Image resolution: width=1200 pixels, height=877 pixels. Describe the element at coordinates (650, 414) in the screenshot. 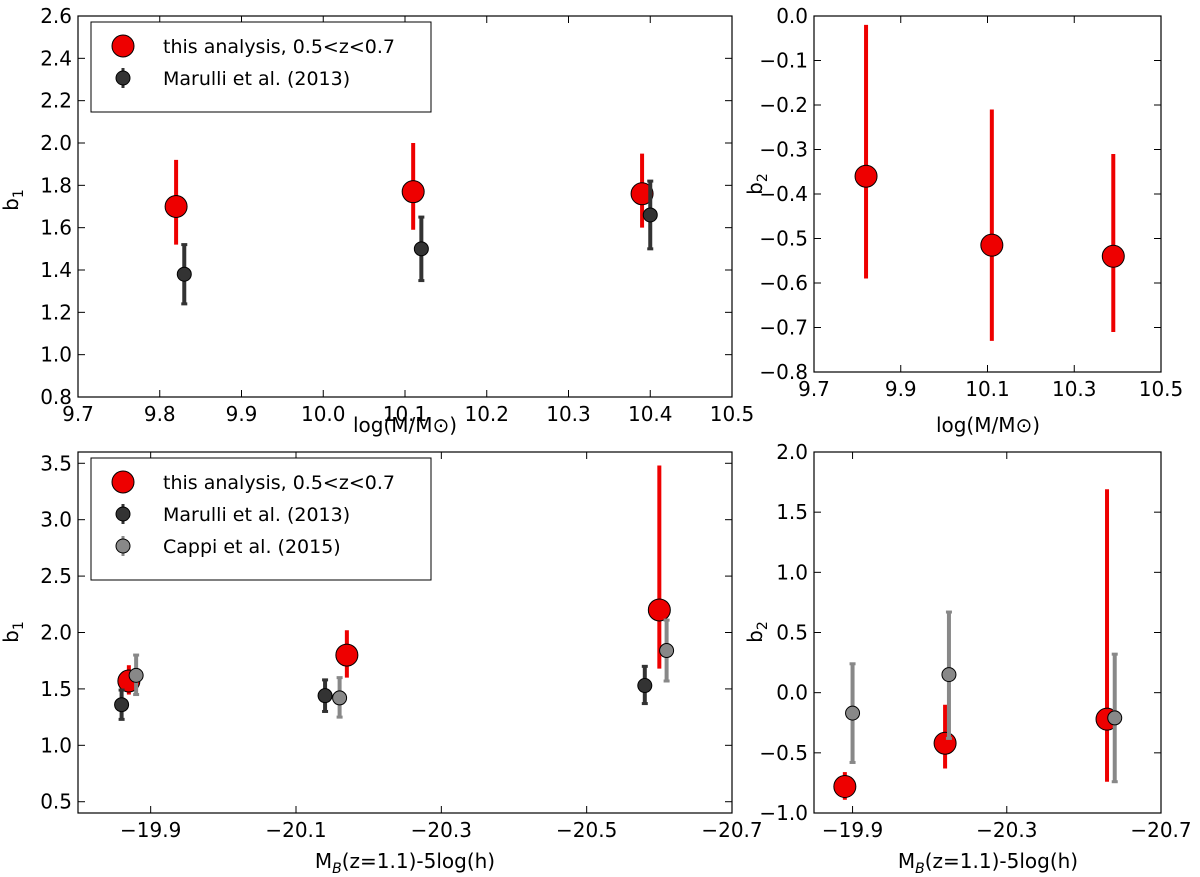

I see `x-tick-label: 10.4` at that location.